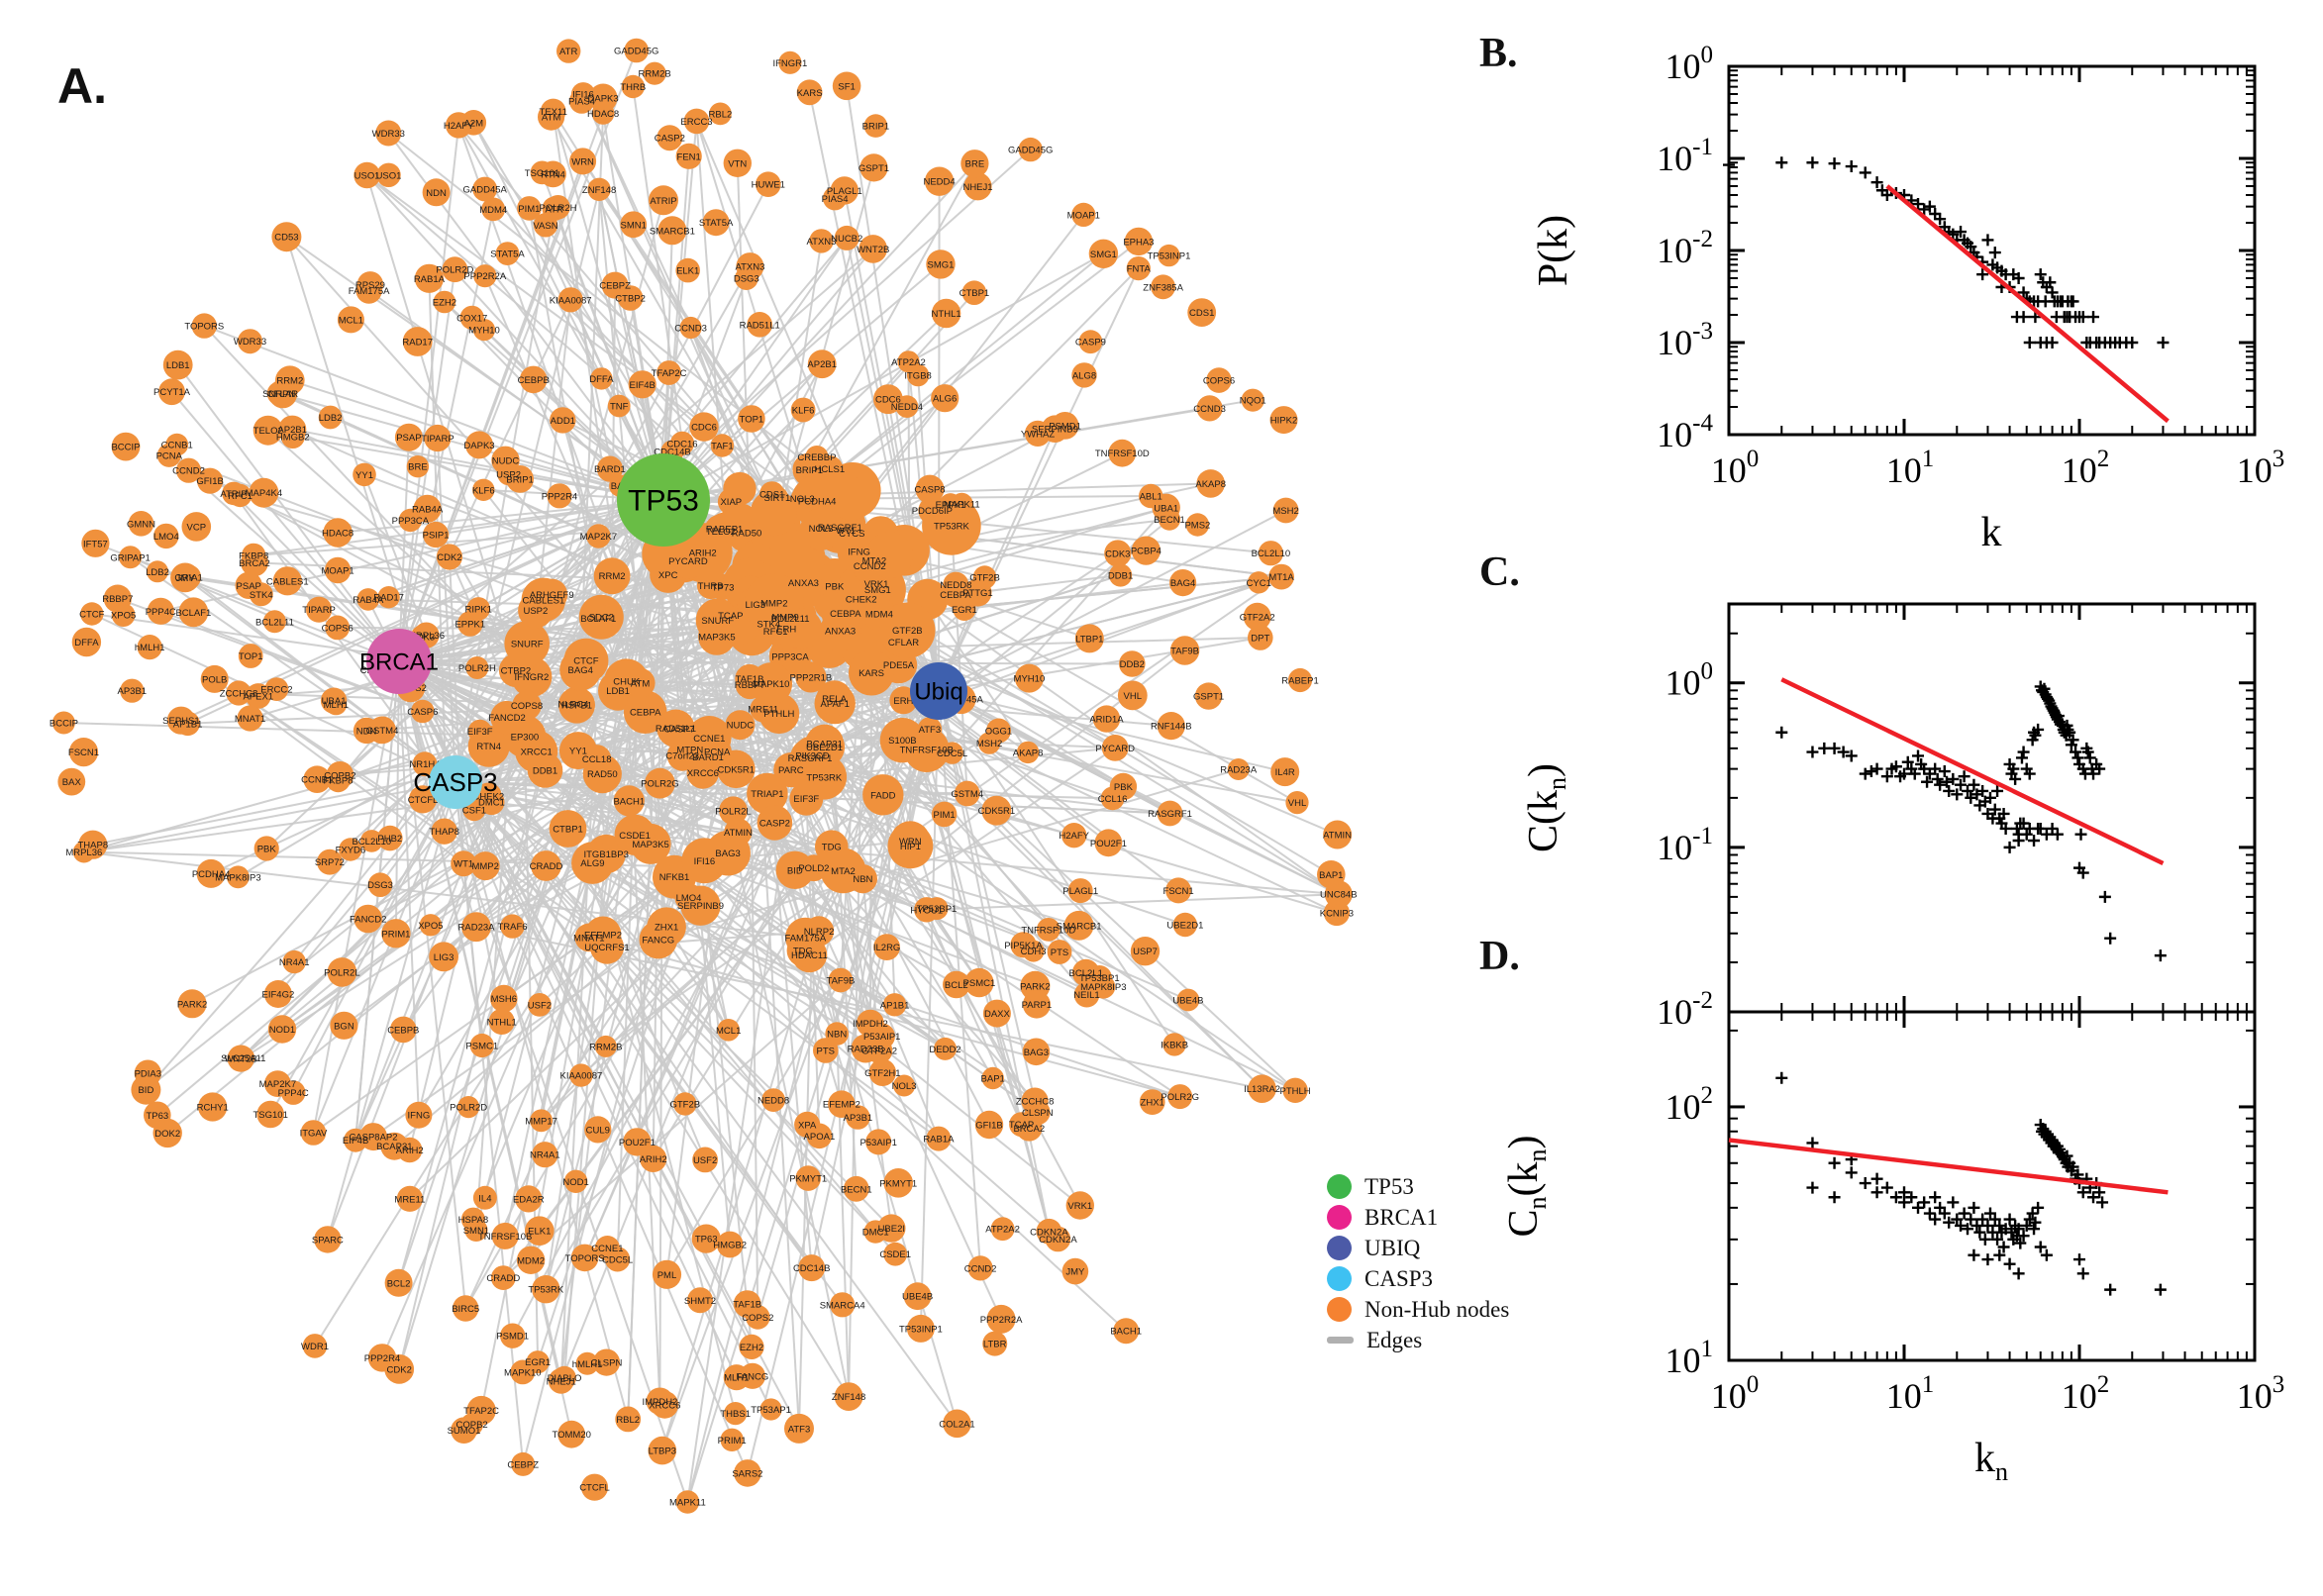 The height and width of the screenshot is (1596, 2323). Describe the element at coordinates (338, 781) in the screenshot. I see `network-node-label: FKBP8` at that location.